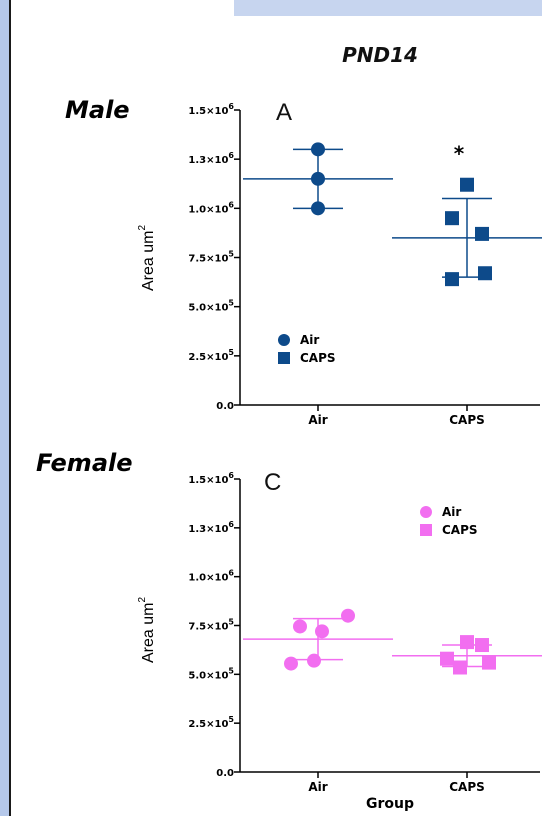 Image resolution: width=542 pixels, height=816 pixels. I want to click on x-axis-title: Group, so click(390, 804).